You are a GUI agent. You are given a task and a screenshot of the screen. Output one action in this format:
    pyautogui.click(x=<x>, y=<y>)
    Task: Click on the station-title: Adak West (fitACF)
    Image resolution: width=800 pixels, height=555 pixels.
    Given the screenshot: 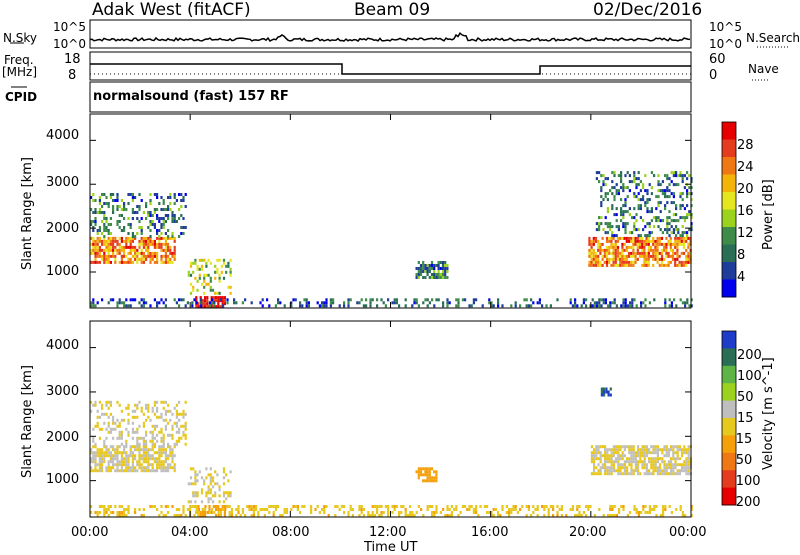 What is the action you would take?
    pyautogui.click(x=171, y=10)
    